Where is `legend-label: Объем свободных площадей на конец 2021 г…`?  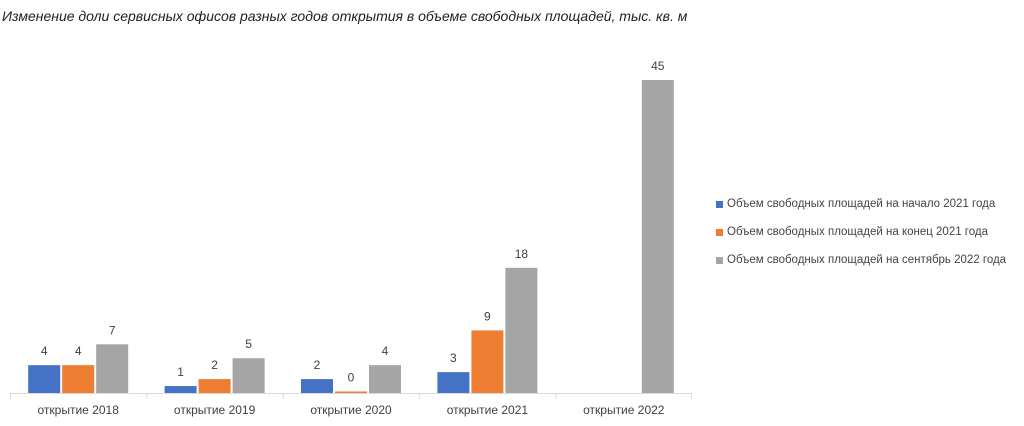 legend-label: Объем свободных площадей на конец 2021 г… is located at coordinates (858, 232).